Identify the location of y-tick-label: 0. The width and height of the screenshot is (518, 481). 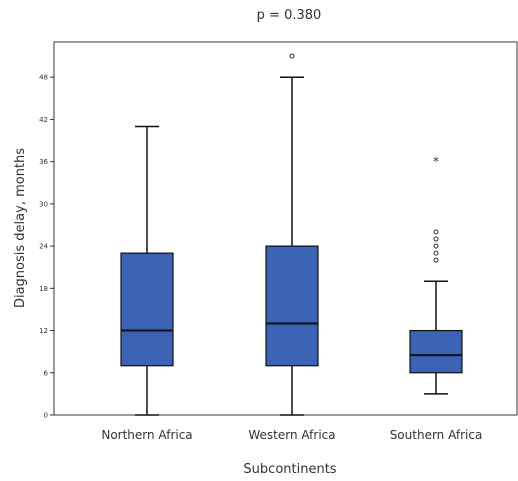
(46, 416).